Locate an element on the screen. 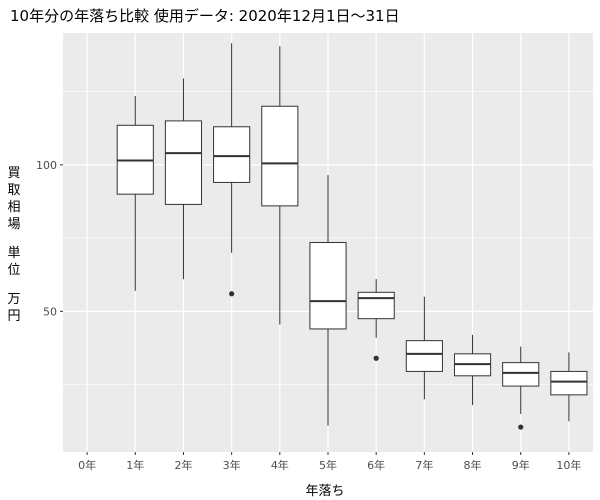 This screenshot has width=600, height=500. y-axis-label-char: 位 is located at coordinates (14, 270).